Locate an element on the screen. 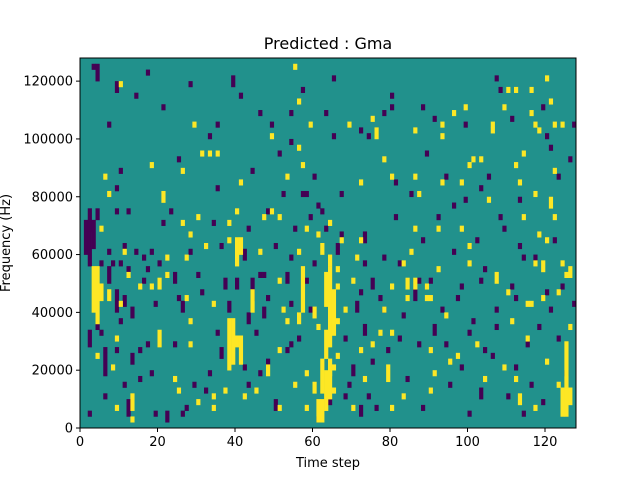 The width and height of the screenshot is (640, 480). x-tick-label: 60 is located at coordinates (312, 442).